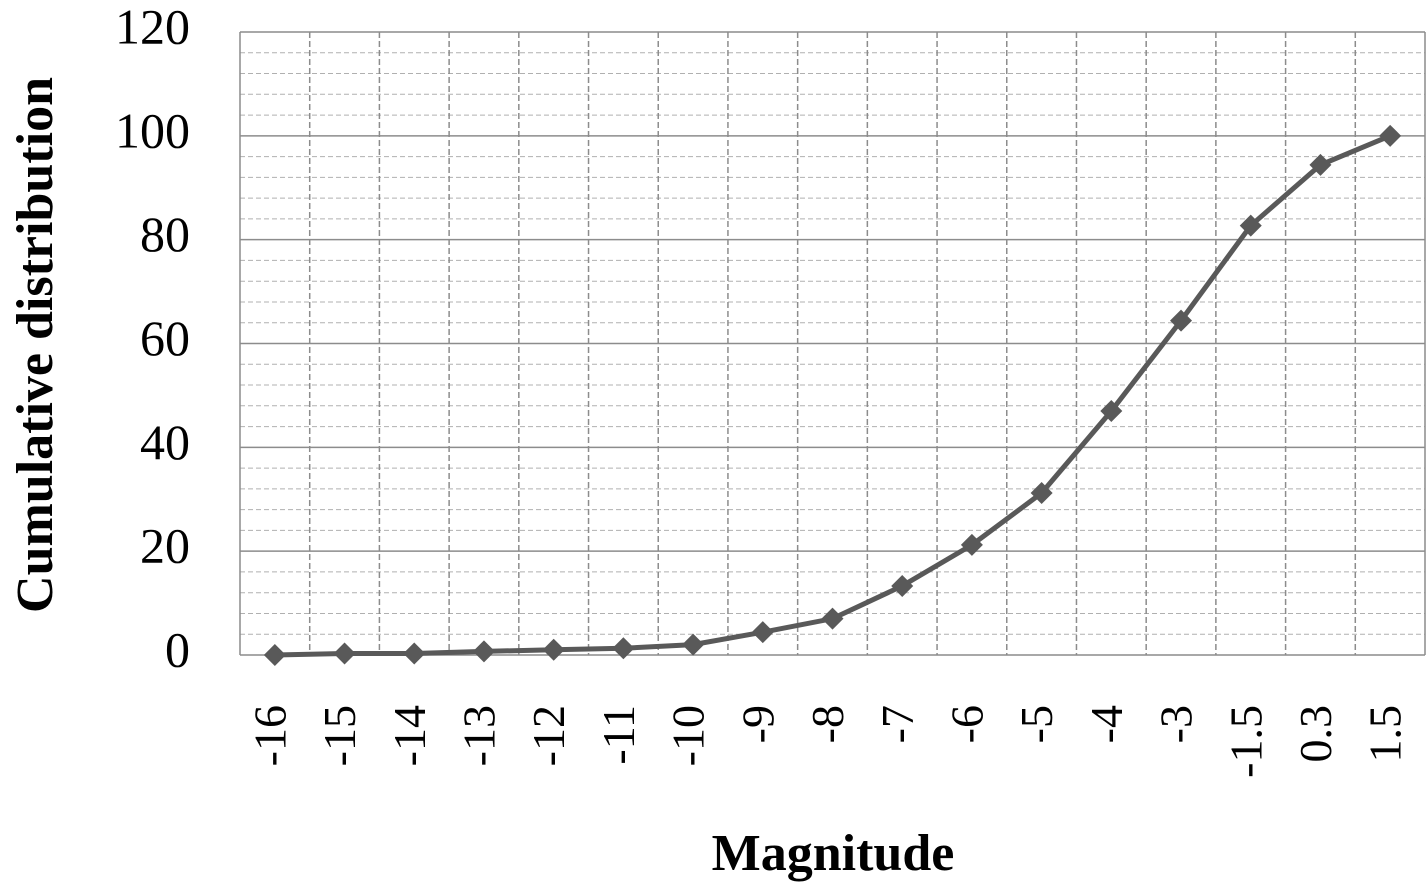 The image size is (1426, 891). I want to click on y-tick-label: 60, so click(165, 338).